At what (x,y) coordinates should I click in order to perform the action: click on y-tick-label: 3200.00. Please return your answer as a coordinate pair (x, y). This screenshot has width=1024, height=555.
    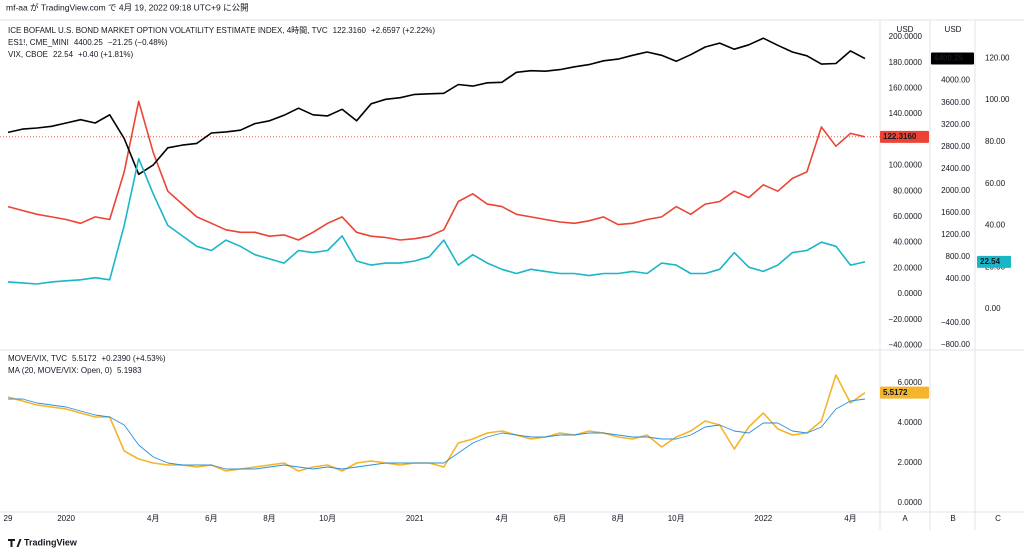
    Looking at the image, I should click on (955, 124).